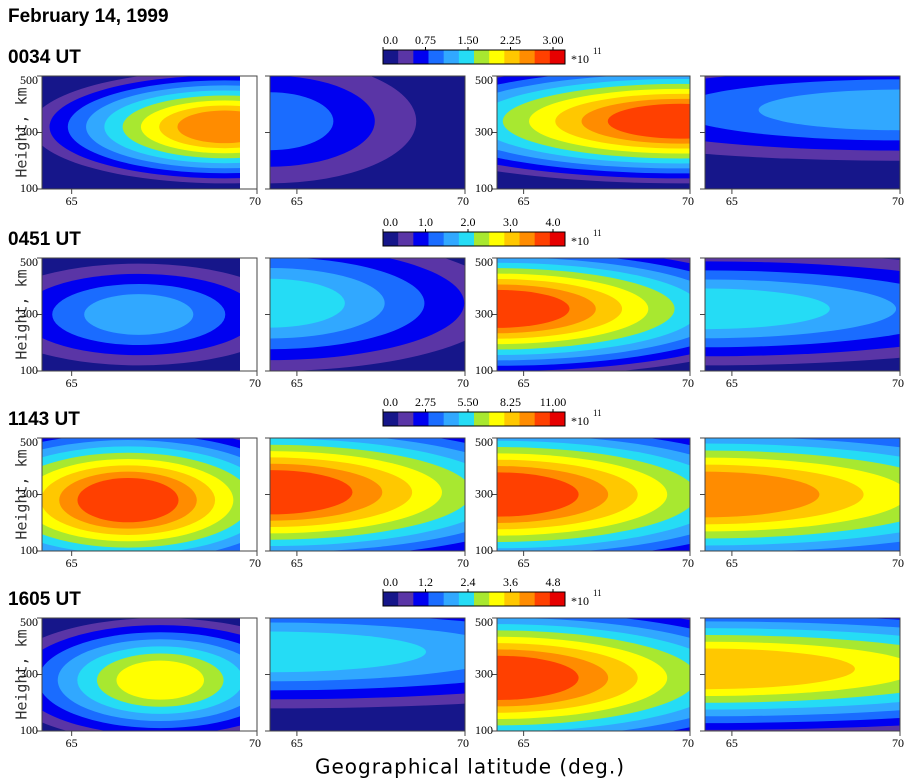 The image size is (905, 782). What do you see at coordinates (468, 582) in the screenshot?
I see `colorbar-tick-label: 2.4` at bounding box center [468, 582].